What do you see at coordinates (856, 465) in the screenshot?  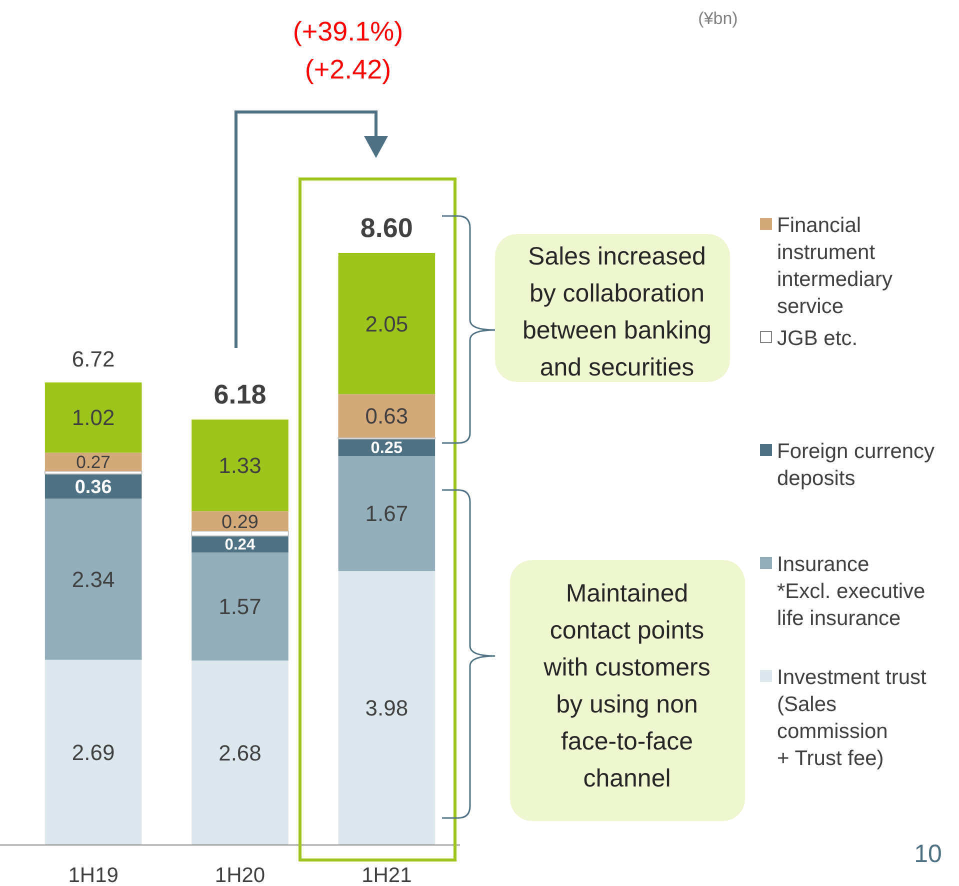 I see `legend-label: Foreign currency deposits` at bounding box center [856, 465].